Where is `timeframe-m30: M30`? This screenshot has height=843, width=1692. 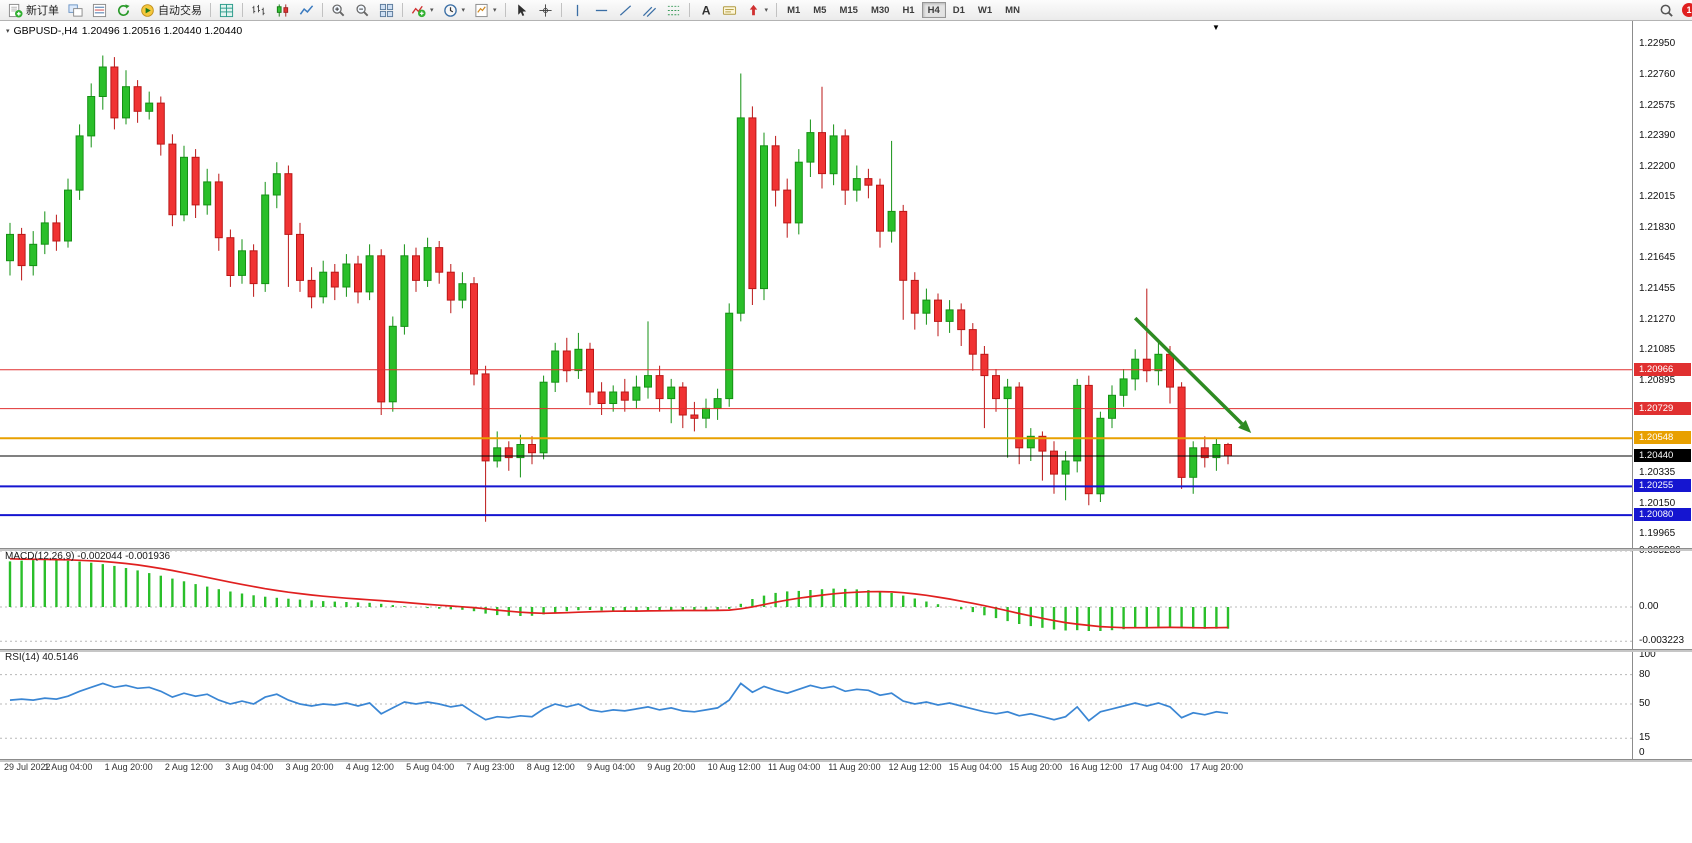 timeframe-m30: M30 is located at coordinates (880, 10).